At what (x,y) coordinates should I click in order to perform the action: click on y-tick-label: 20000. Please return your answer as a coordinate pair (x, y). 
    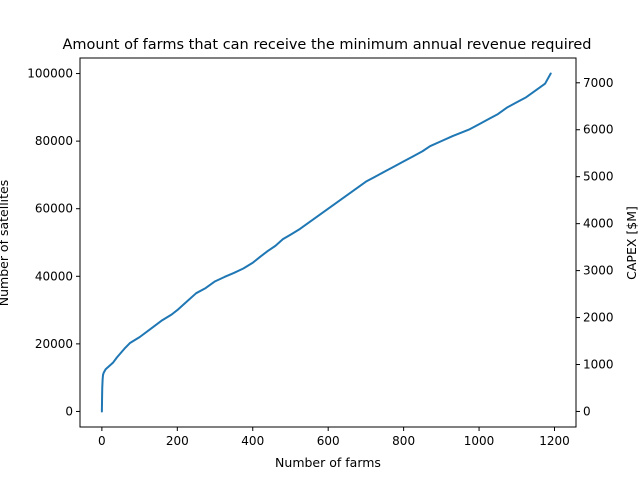
    Looking at the image, I should click on (54, 344).